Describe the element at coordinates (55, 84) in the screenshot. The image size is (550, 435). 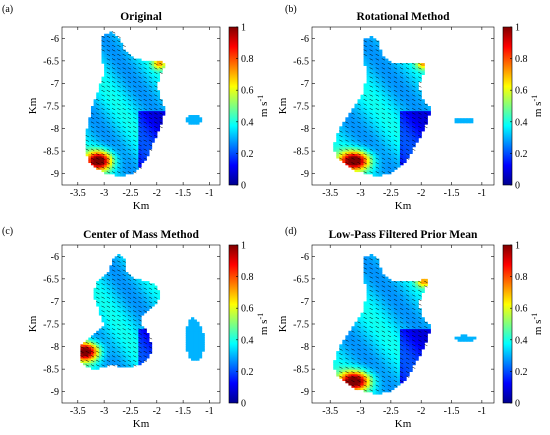
I see `y-tick-label: -7` at that location.